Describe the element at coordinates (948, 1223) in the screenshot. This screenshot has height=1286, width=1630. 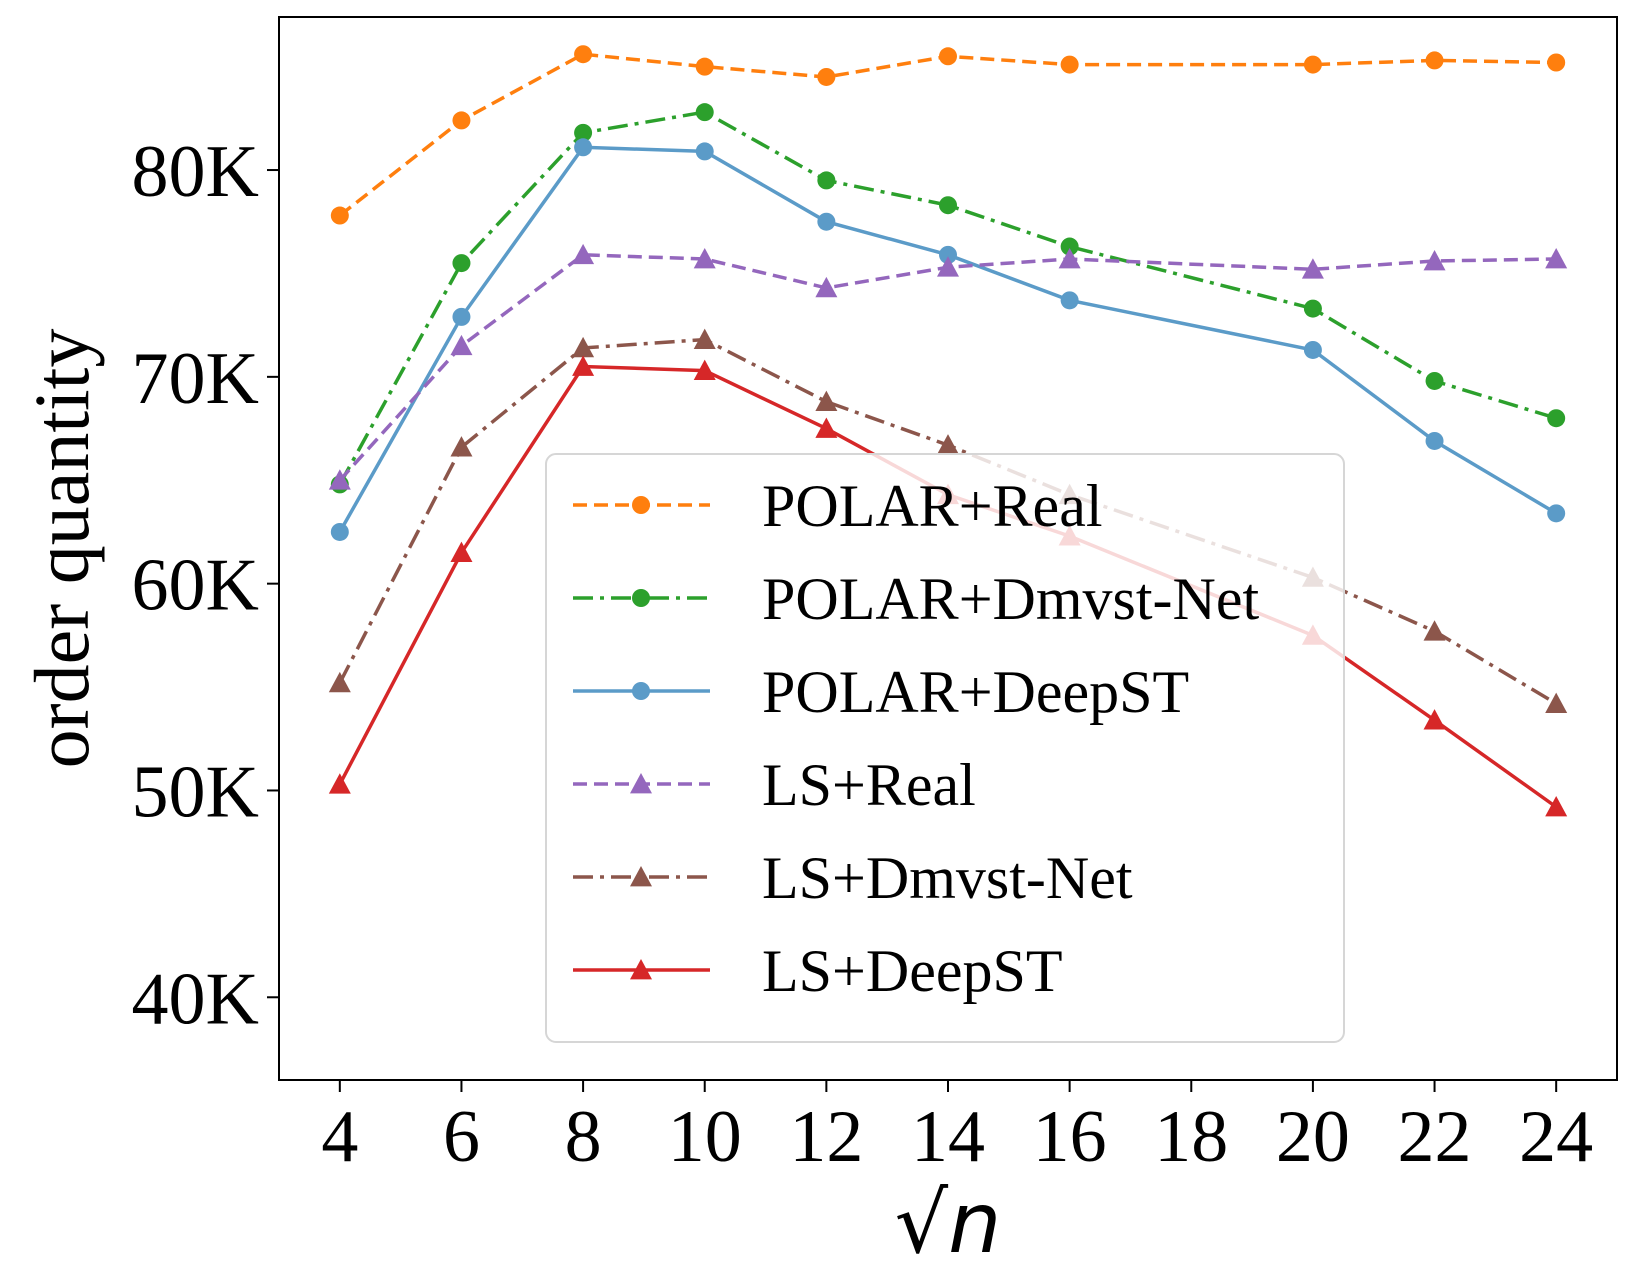
I see `x-axis-title: √n` at that location.